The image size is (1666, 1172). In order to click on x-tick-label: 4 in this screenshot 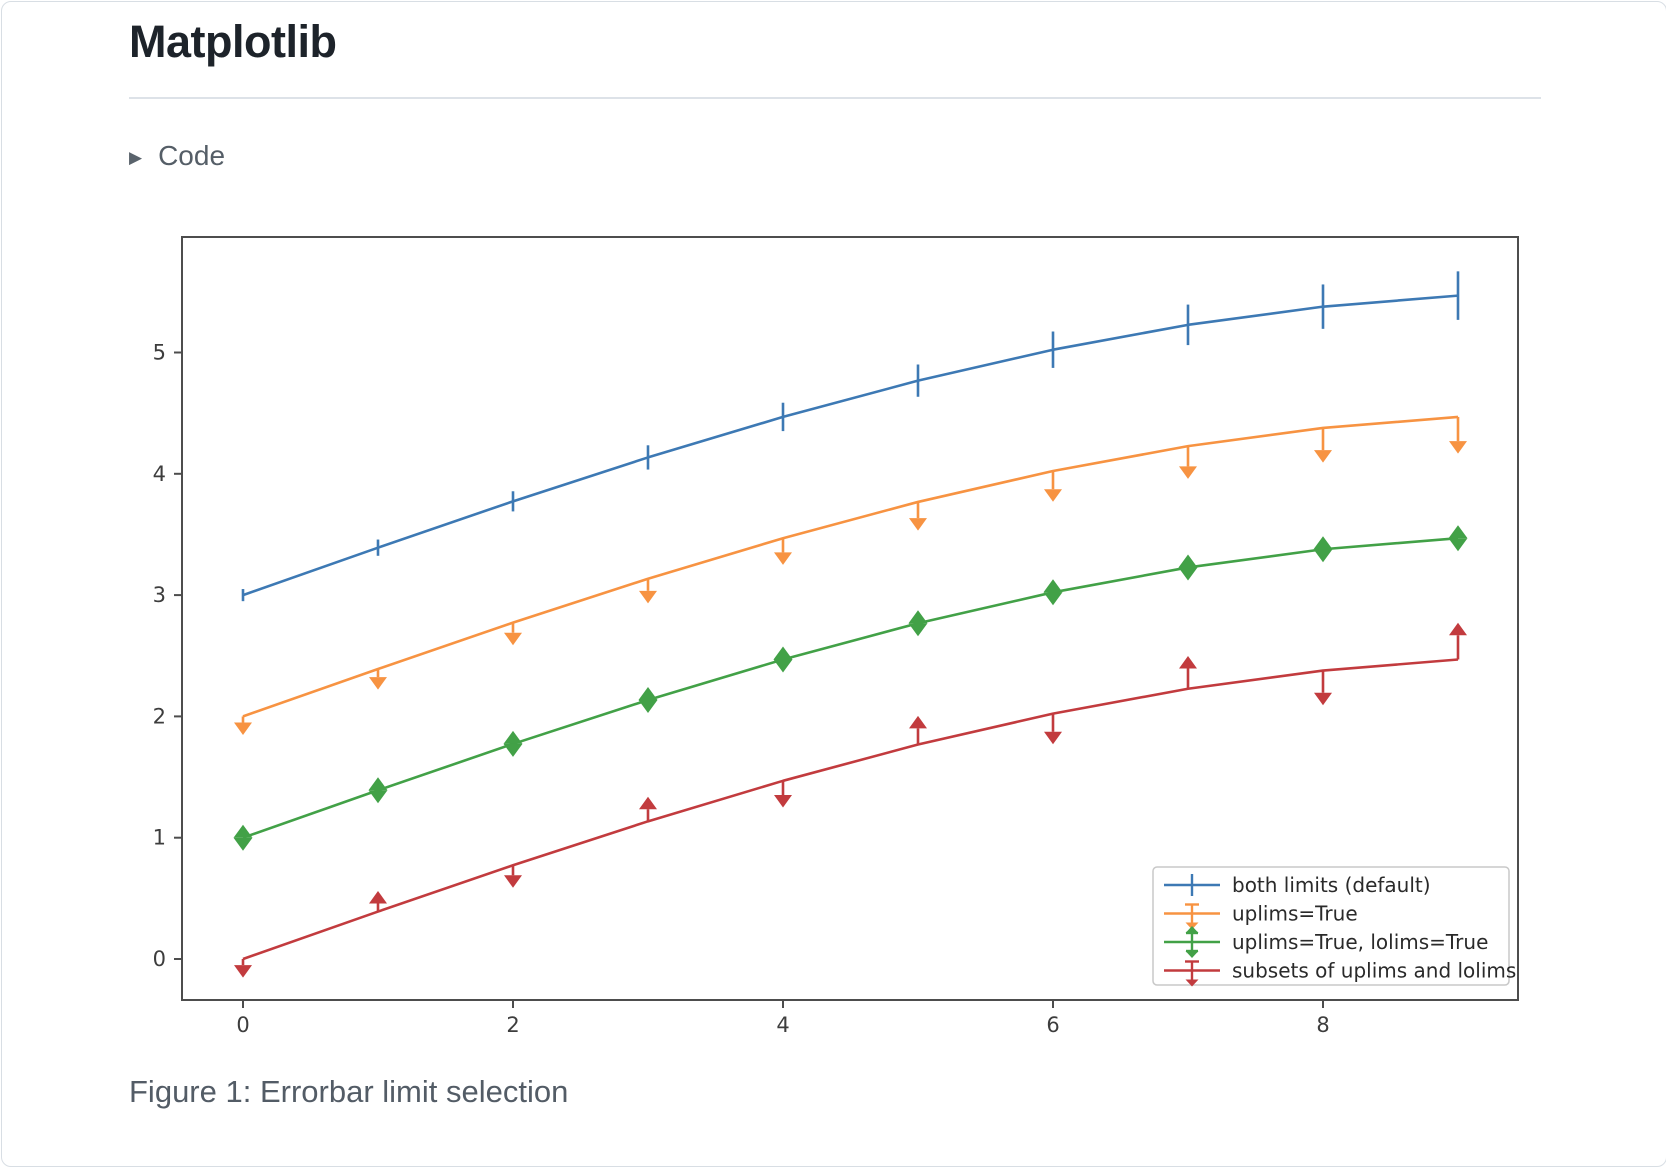, I will do `click(782, 1025)`.